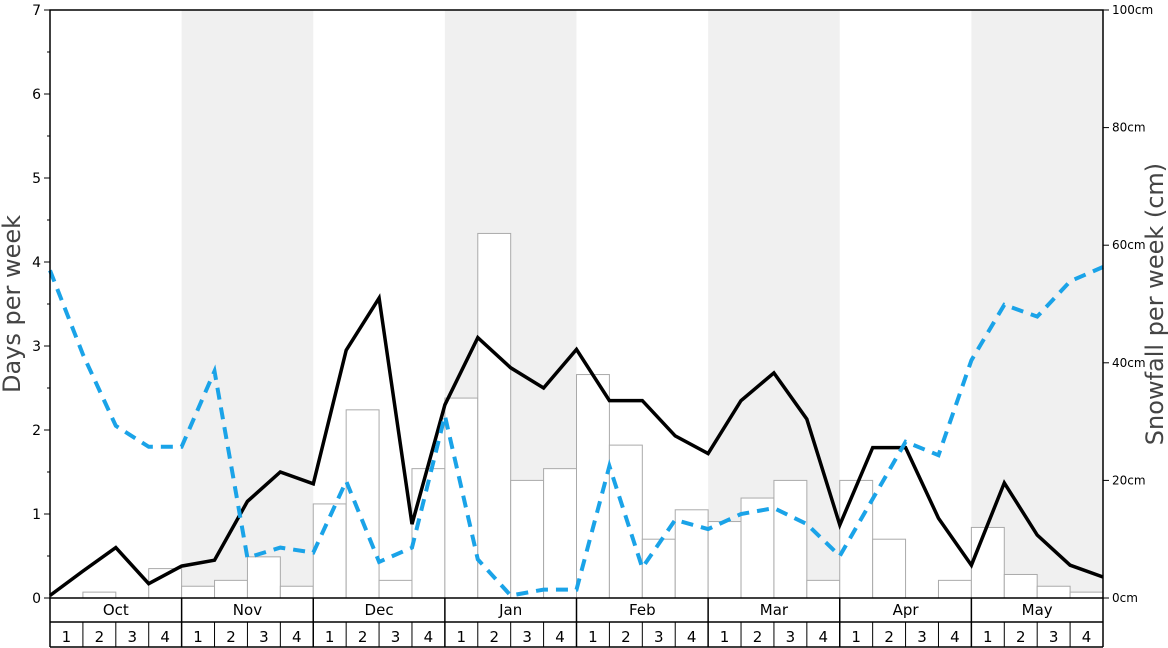  I want to click on y-tick-label-1: 1, so click(36, 515).